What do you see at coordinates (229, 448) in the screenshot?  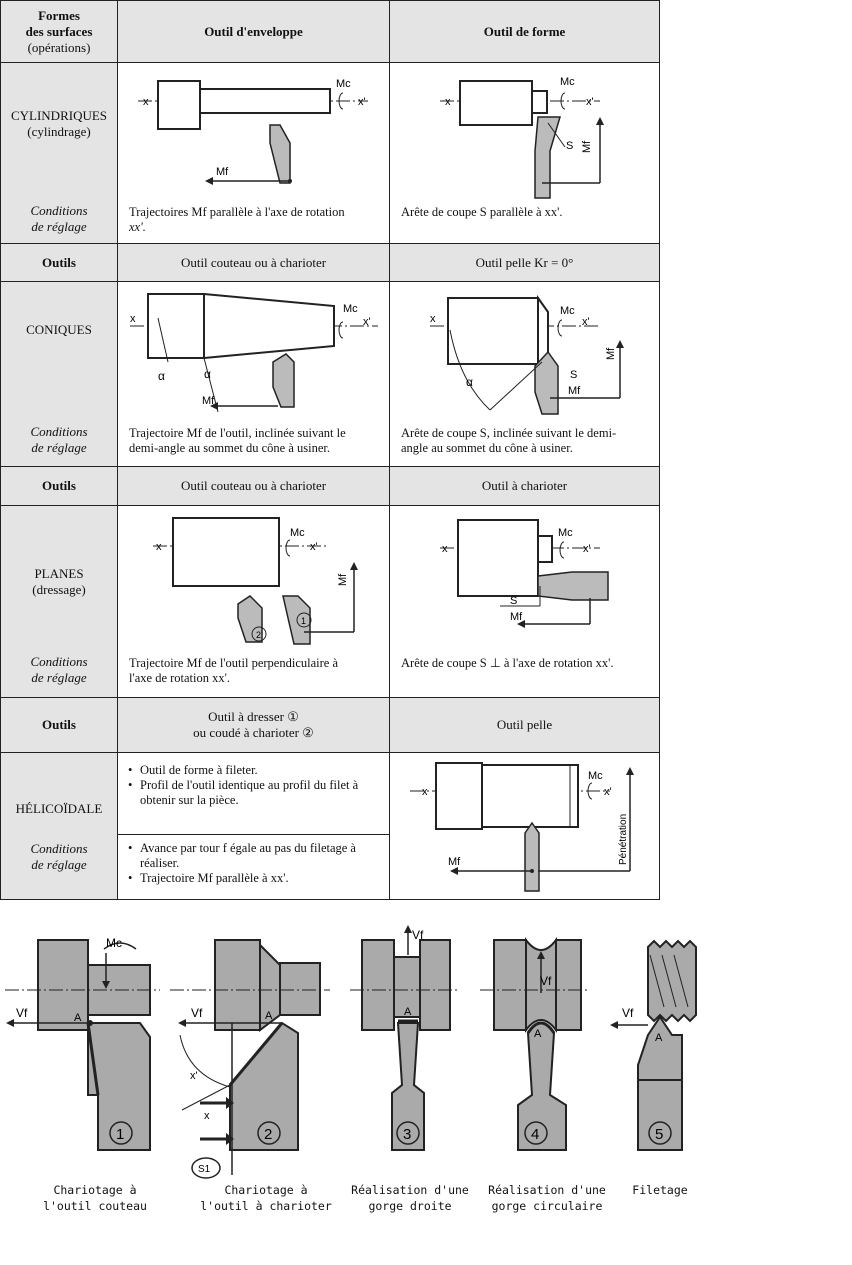 I see `con-env-text-2: demi-angle au sommet du cône à usiner.` at bounding box center [229, 448].